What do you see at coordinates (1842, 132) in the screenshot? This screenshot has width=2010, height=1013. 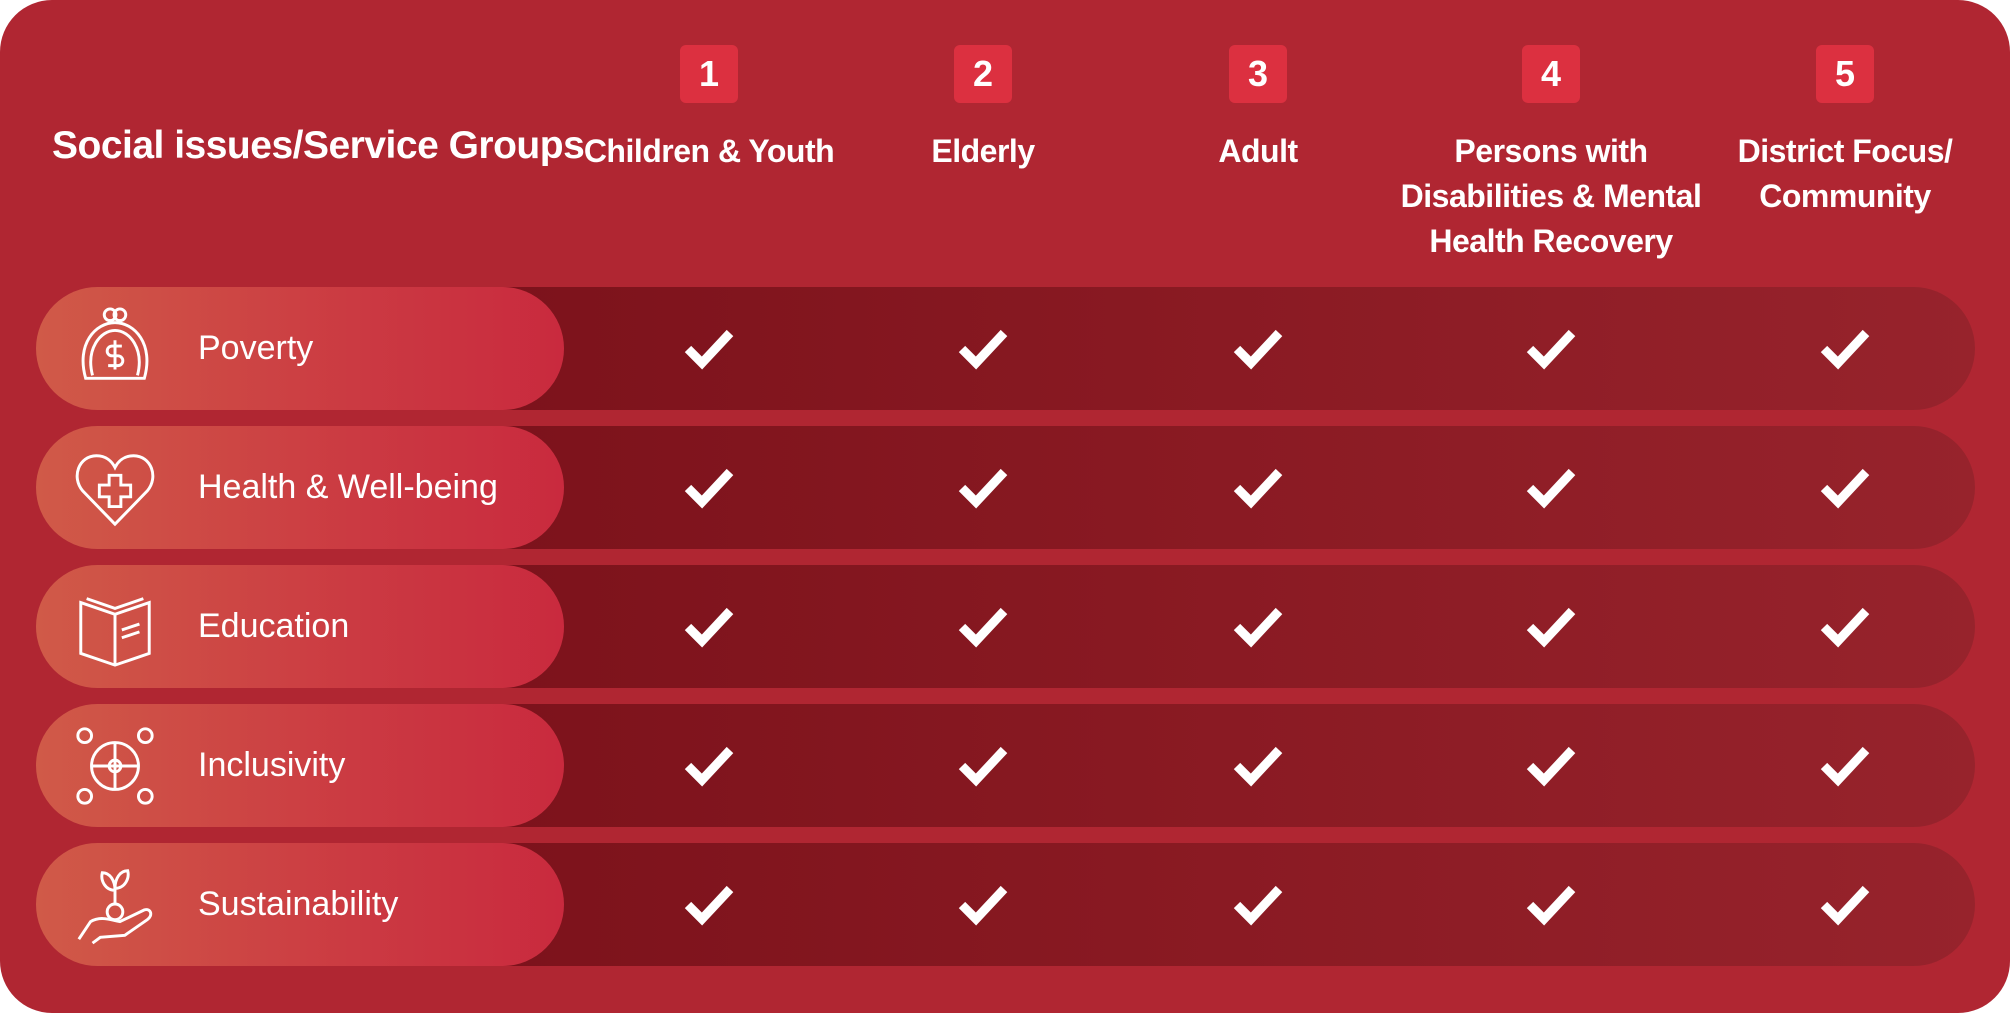 I see `column-header-5: 5 District Focus/ Community` at bounding box center [1842, 132].